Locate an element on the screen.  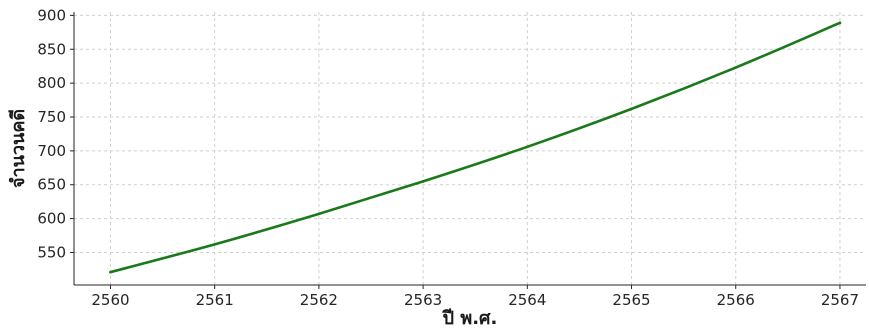
x-tick-label: 2560 is located at coordinates (110, 300).